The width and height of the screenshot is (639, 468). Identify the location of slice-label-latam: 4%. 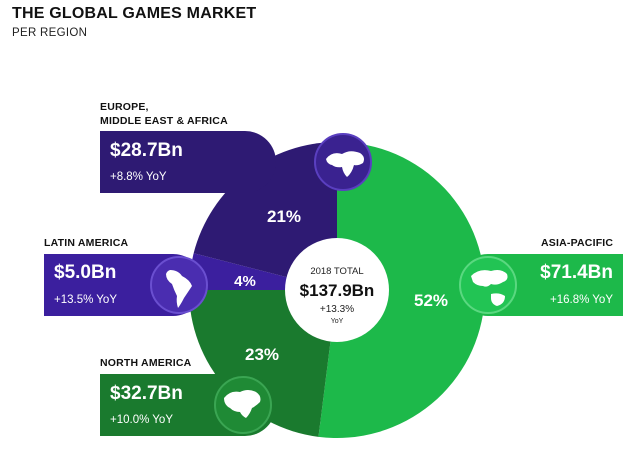
(245, 281).